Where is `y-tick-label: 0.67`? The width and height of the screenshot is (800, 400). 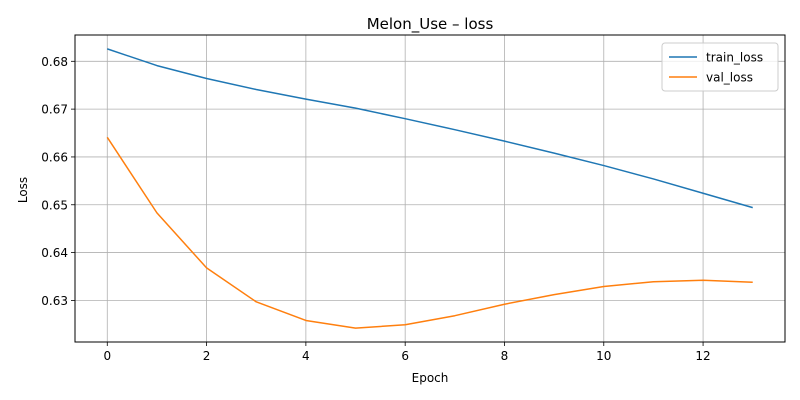
y-tick-label: 0.67 is located at coordinates (54, 110).